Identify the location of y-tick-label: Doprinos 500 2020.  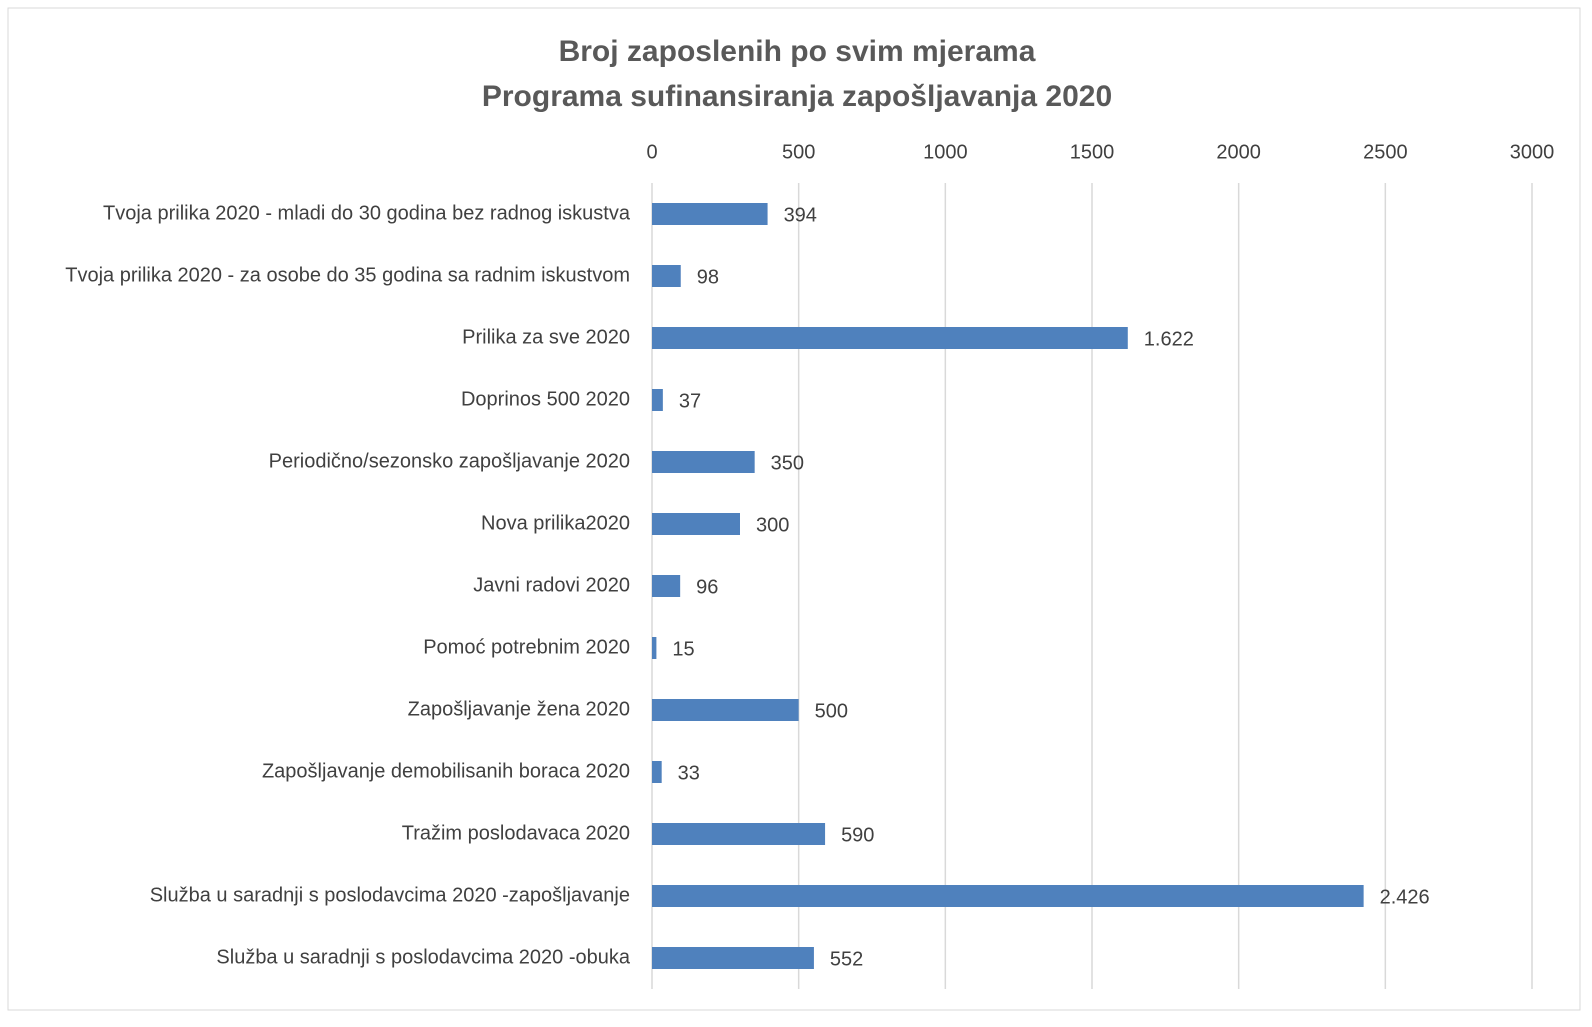
(545, 399).